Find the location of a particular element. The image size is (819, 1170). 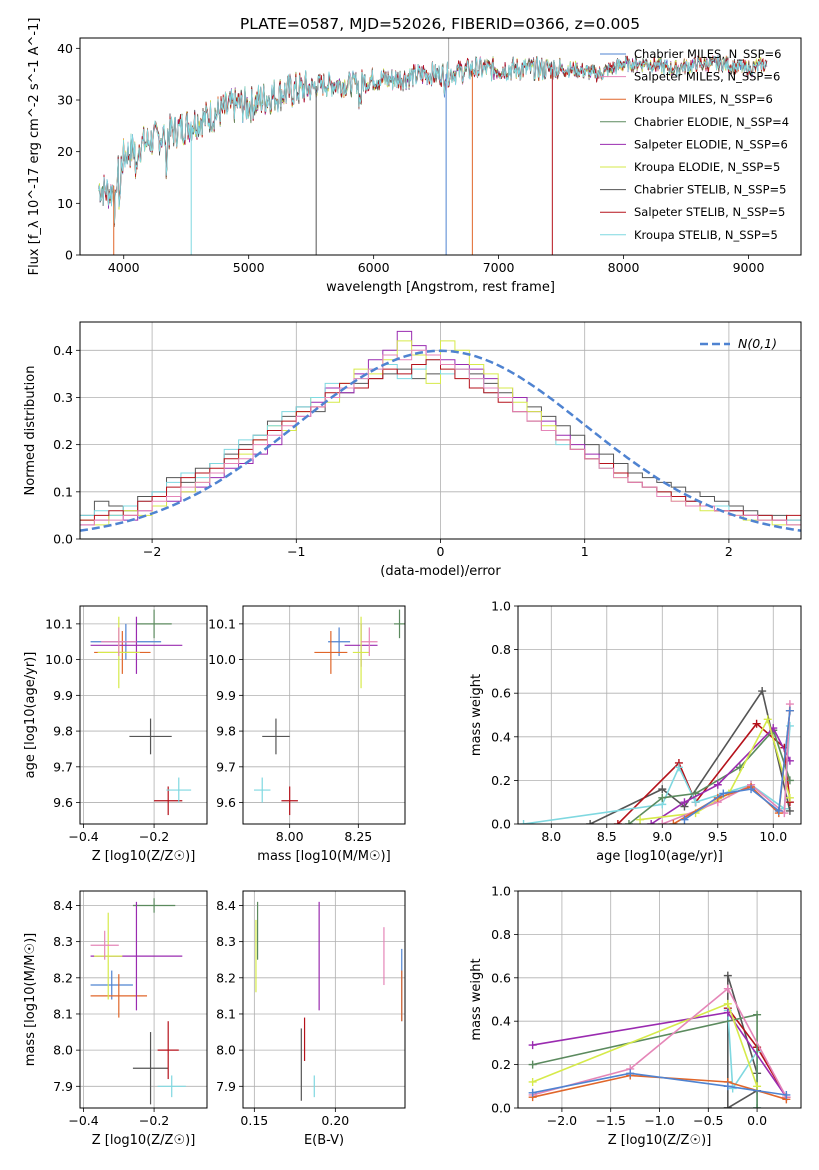

x-tick-label: 8.5 is located at coordinates (607, 836).